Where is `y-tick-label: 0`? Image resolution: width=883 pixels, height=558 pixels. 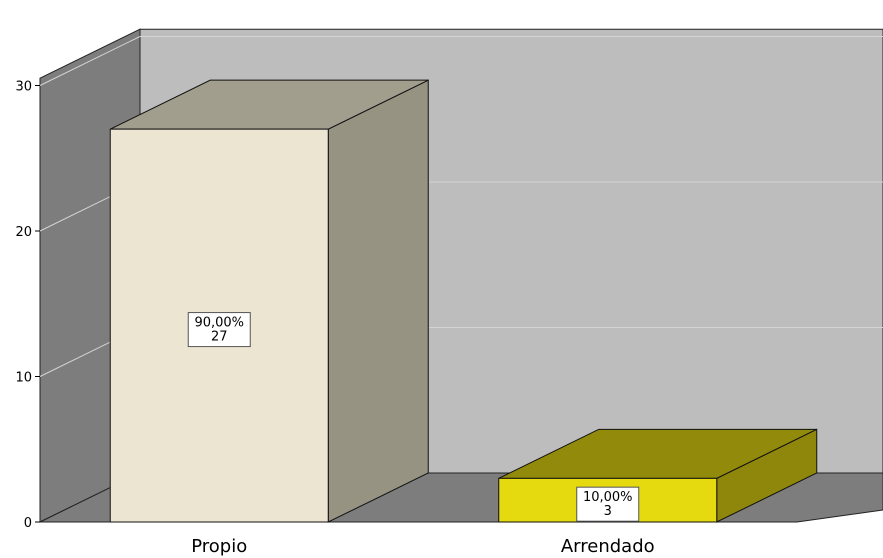
y-tick-label: 0 is located at coordinates (28, 523).